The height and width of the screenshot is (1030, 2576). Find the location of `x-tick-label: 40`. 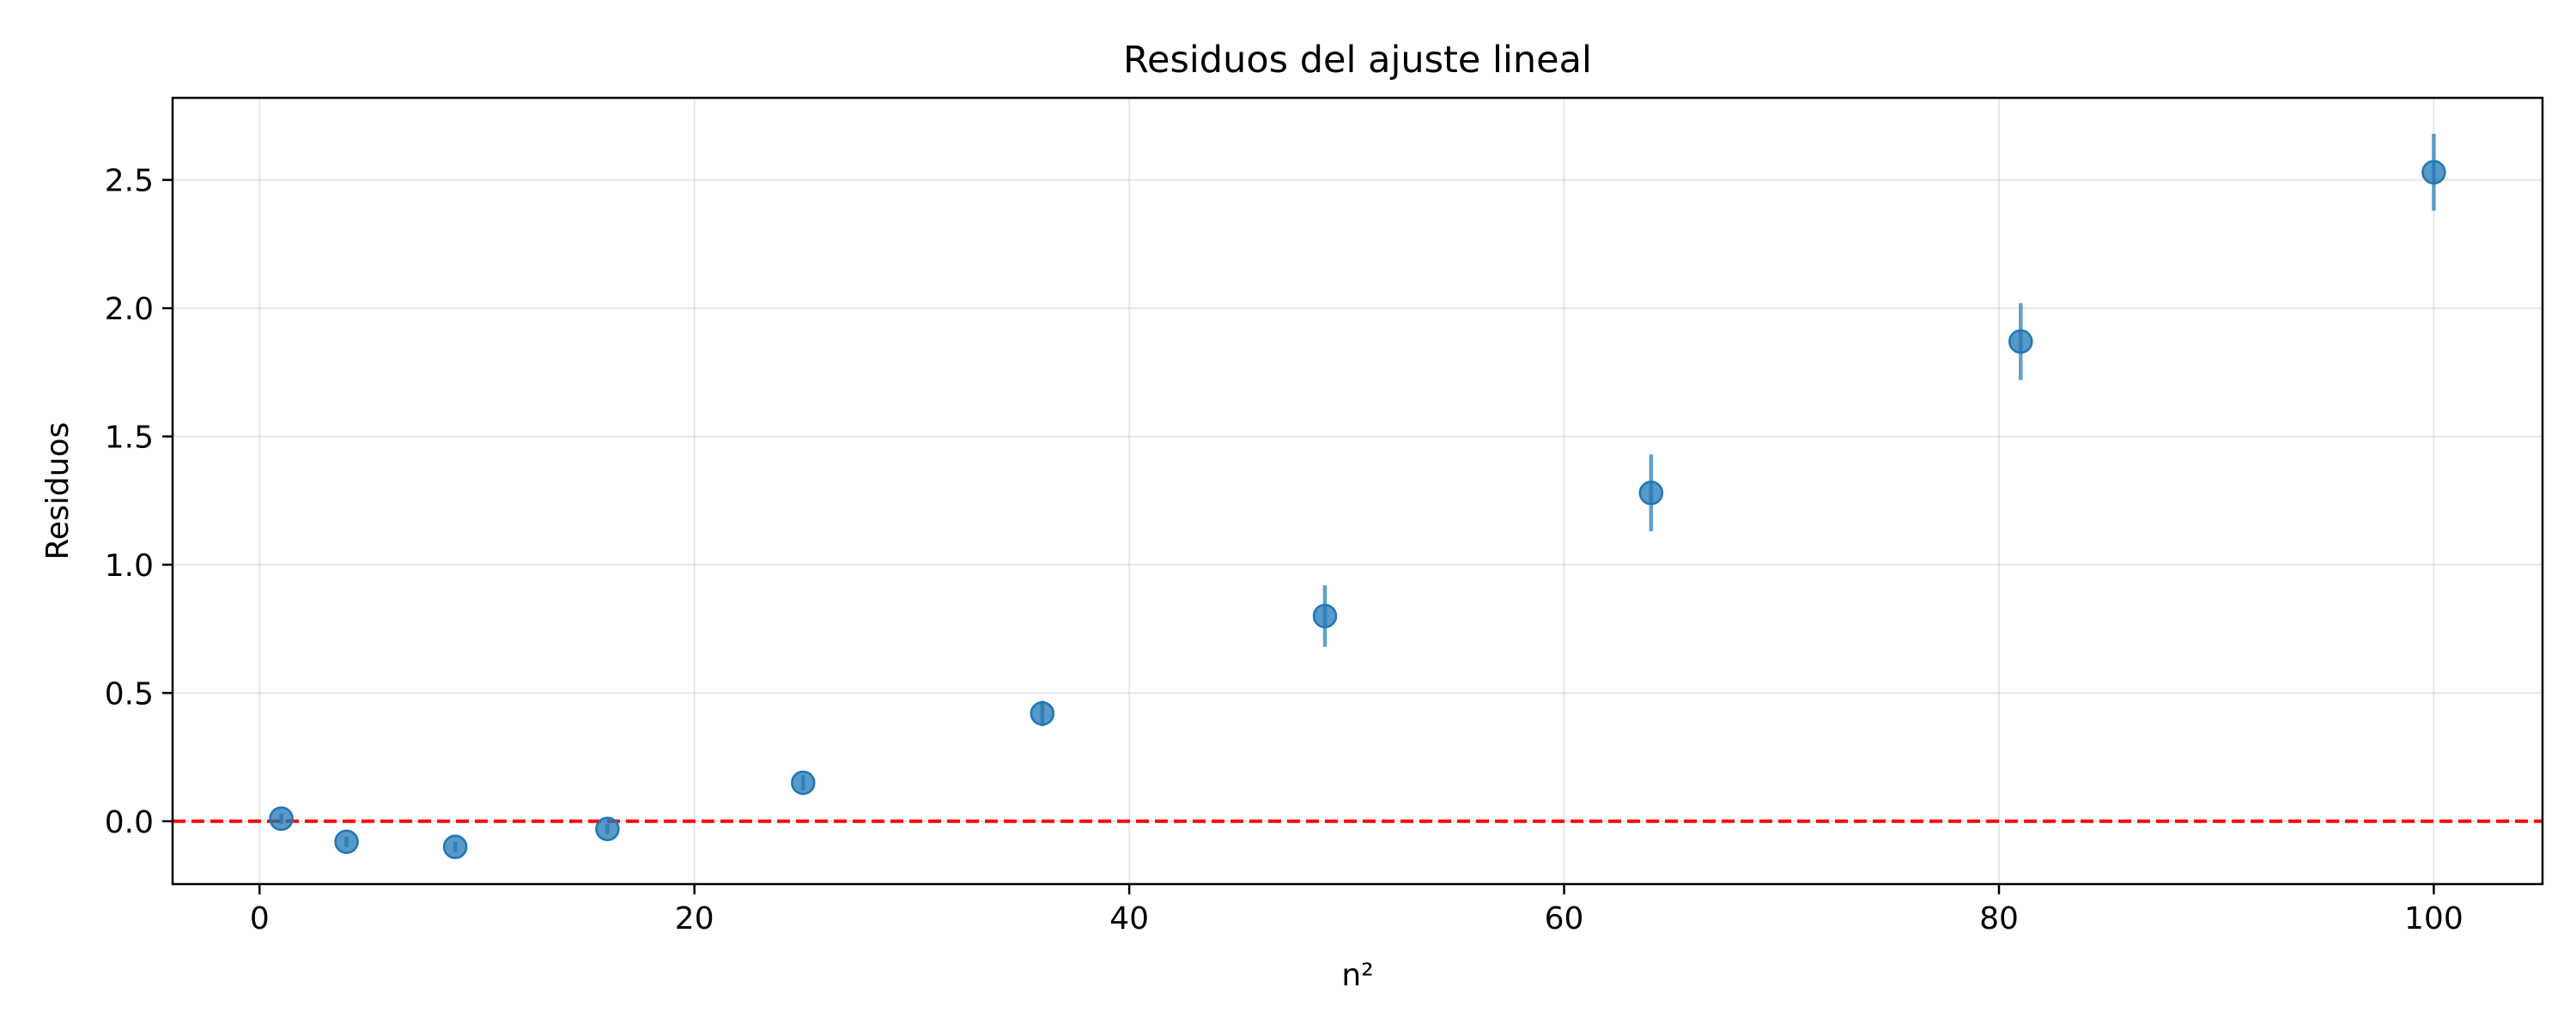

x-tick-label: 40 is located at coordinates (1129, 918).